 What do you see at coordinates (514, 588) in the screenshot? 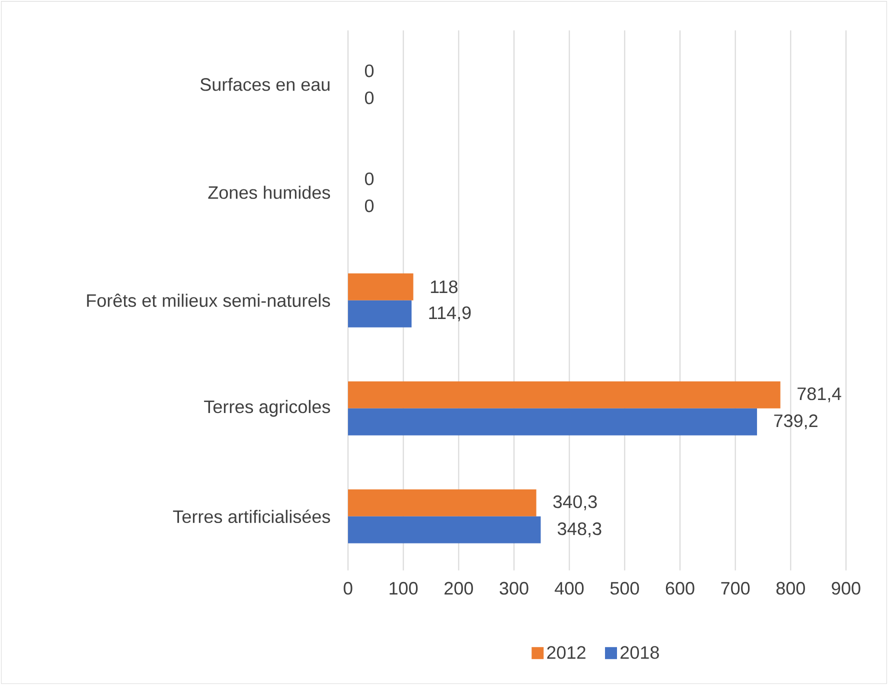
I see `x-tick-label: 300` at bounding box center [514, 588].